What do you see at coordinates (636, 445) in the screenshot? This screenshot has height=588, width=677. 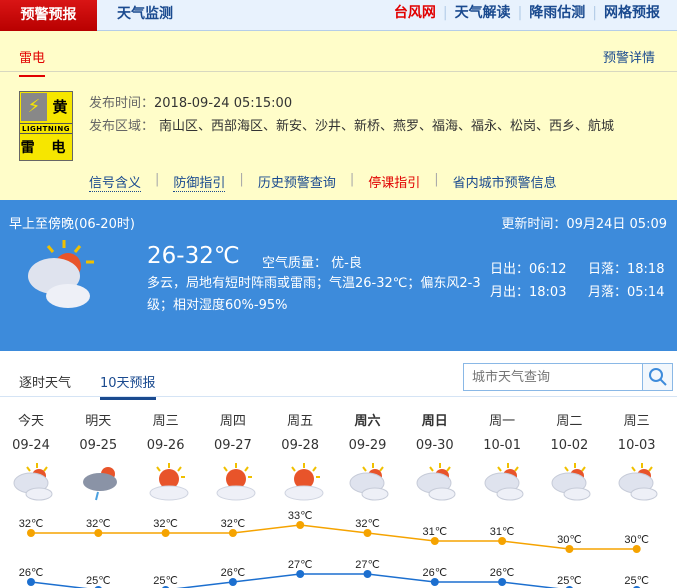 I see `date-label: 10-03` at bounding box center [636, 445].